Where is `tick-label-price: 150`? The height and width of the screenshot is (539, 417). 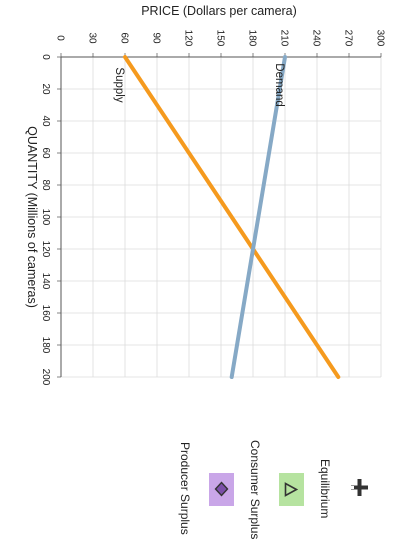 tick-label-price: 150 is located at coordinates (220, 38).